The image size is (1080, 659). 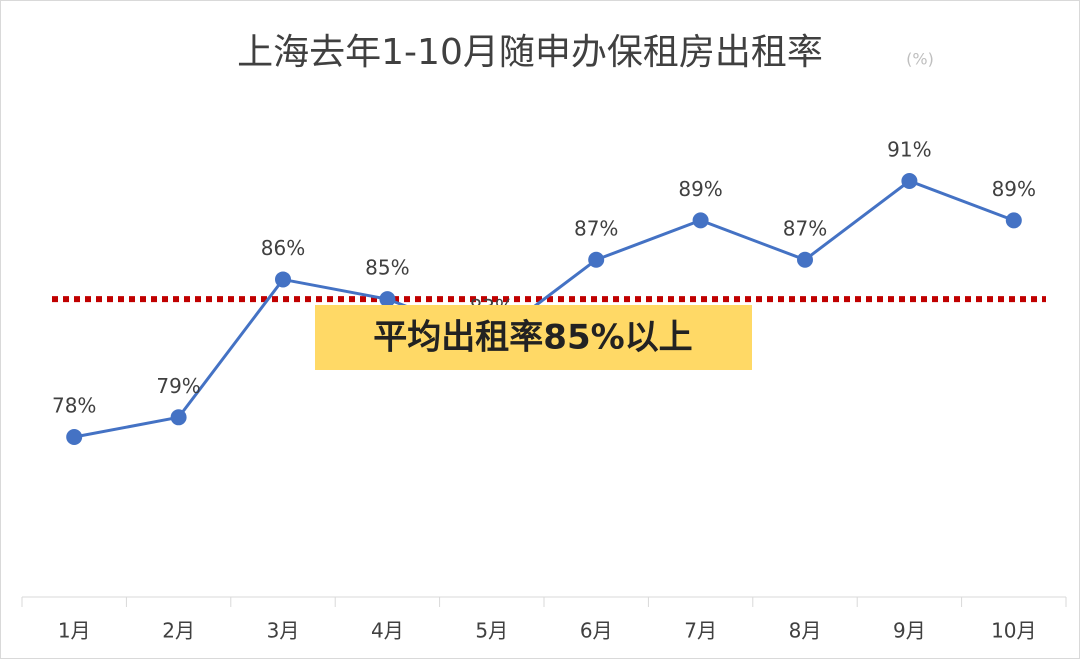 I want to click on annotation: 平均出租率85%以上, so click(x=532, y=338).